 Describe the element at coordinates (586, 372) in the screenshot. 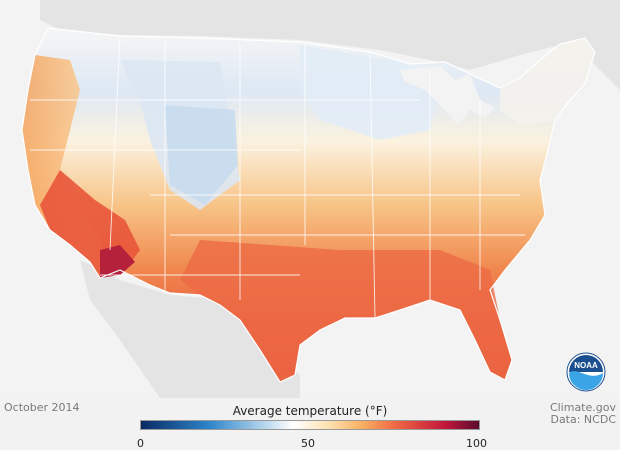

I see `noaa-logo: NOAA` at that location.